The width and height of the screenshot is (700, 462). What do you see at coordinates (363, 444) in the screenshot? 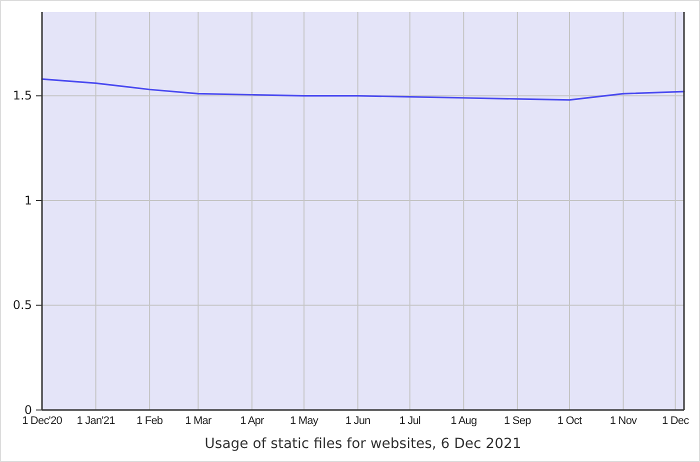
I see `text: Usage of static files for websites, 6 Dec 2021` at bounding box center [363, 444].